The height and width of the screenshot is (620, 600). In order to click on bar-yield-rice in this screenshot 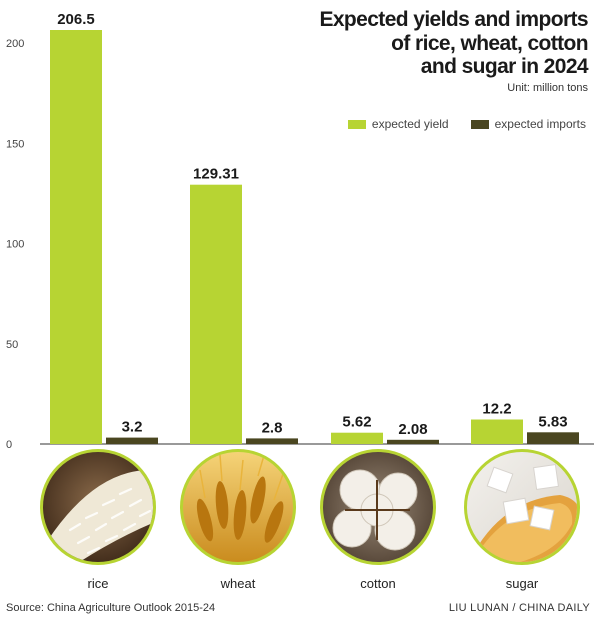, I will do `click(76, 237)`.